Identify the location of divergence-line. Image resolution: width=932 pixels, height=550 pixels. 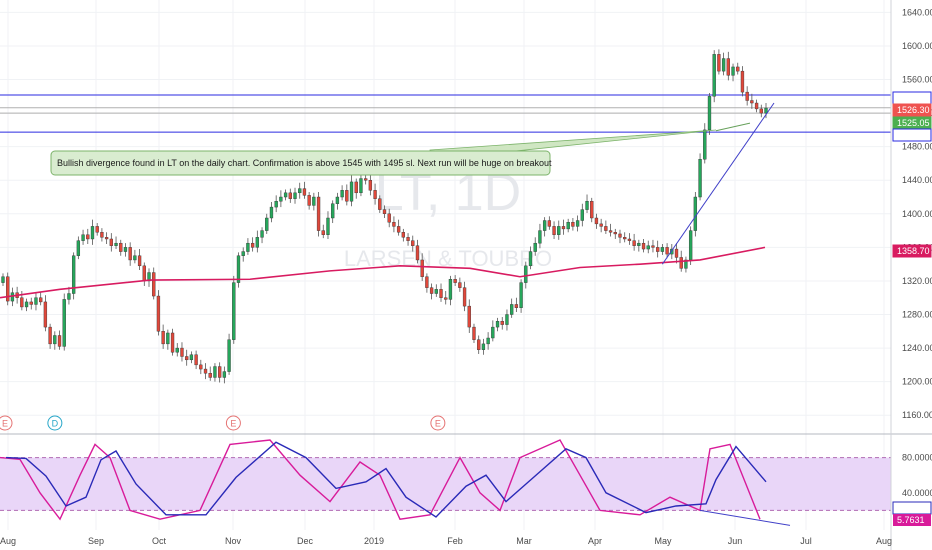
(745, 517).